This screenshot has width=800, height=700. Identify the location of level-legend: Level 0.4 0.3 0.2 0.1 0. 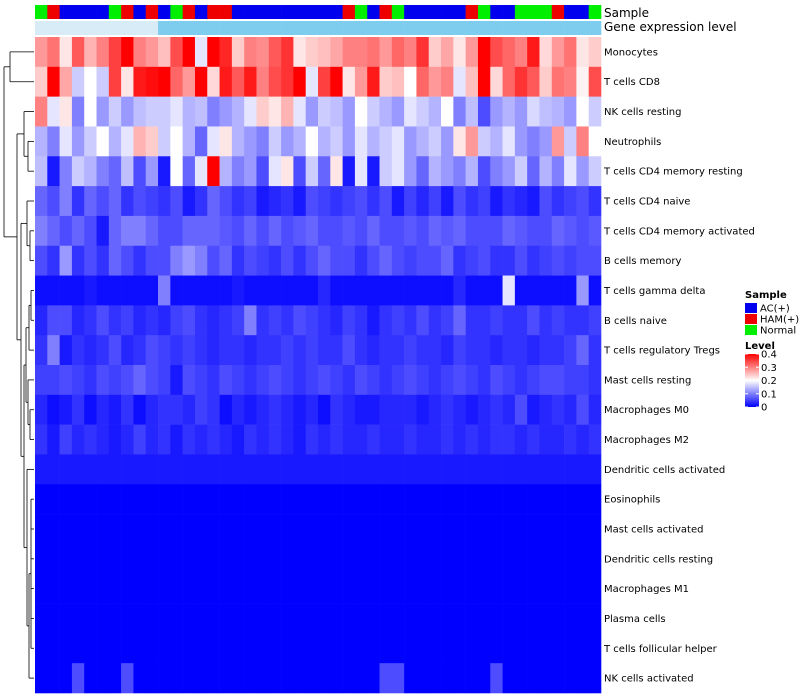
(761, 377).